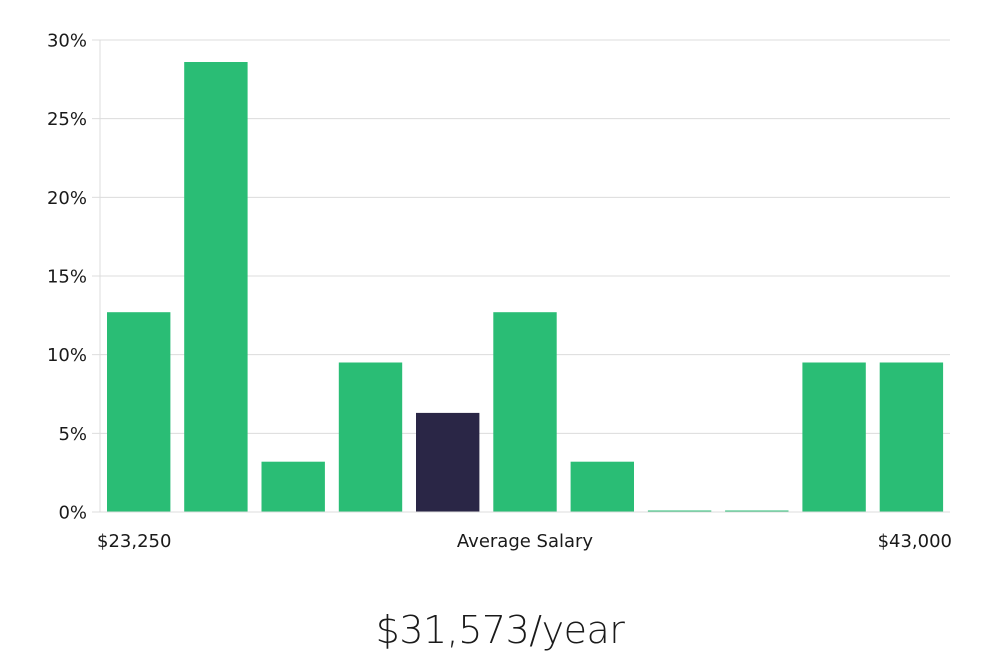 This screenshot has height=660, width=1000. Describe the element at coordinates (67, 355) in the screenshot. I see `y-tick-label: 10%` at that location.